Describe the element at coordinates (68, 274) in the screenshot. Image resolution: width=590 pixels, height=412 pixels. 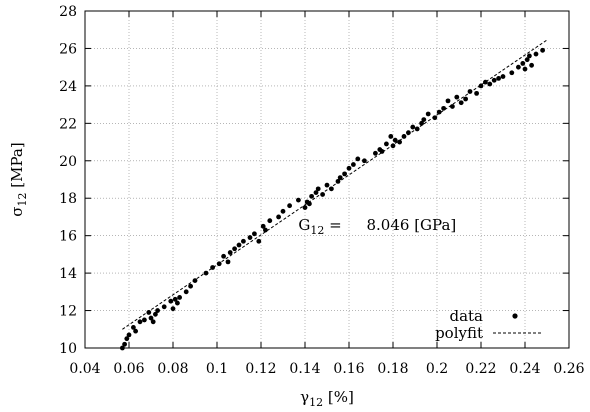
I see `y-tick-label: 14` at that location.